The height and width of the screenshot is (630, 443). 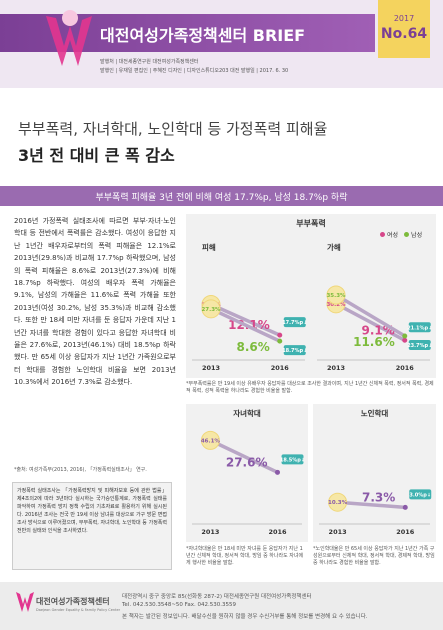 What do you see at coordinates (173, 129) in the screenshot?
I see `headline: 부부폭력, 자녀학대, 노인학대 등 가정폭력 피해율` at bounding box center [173, 129].